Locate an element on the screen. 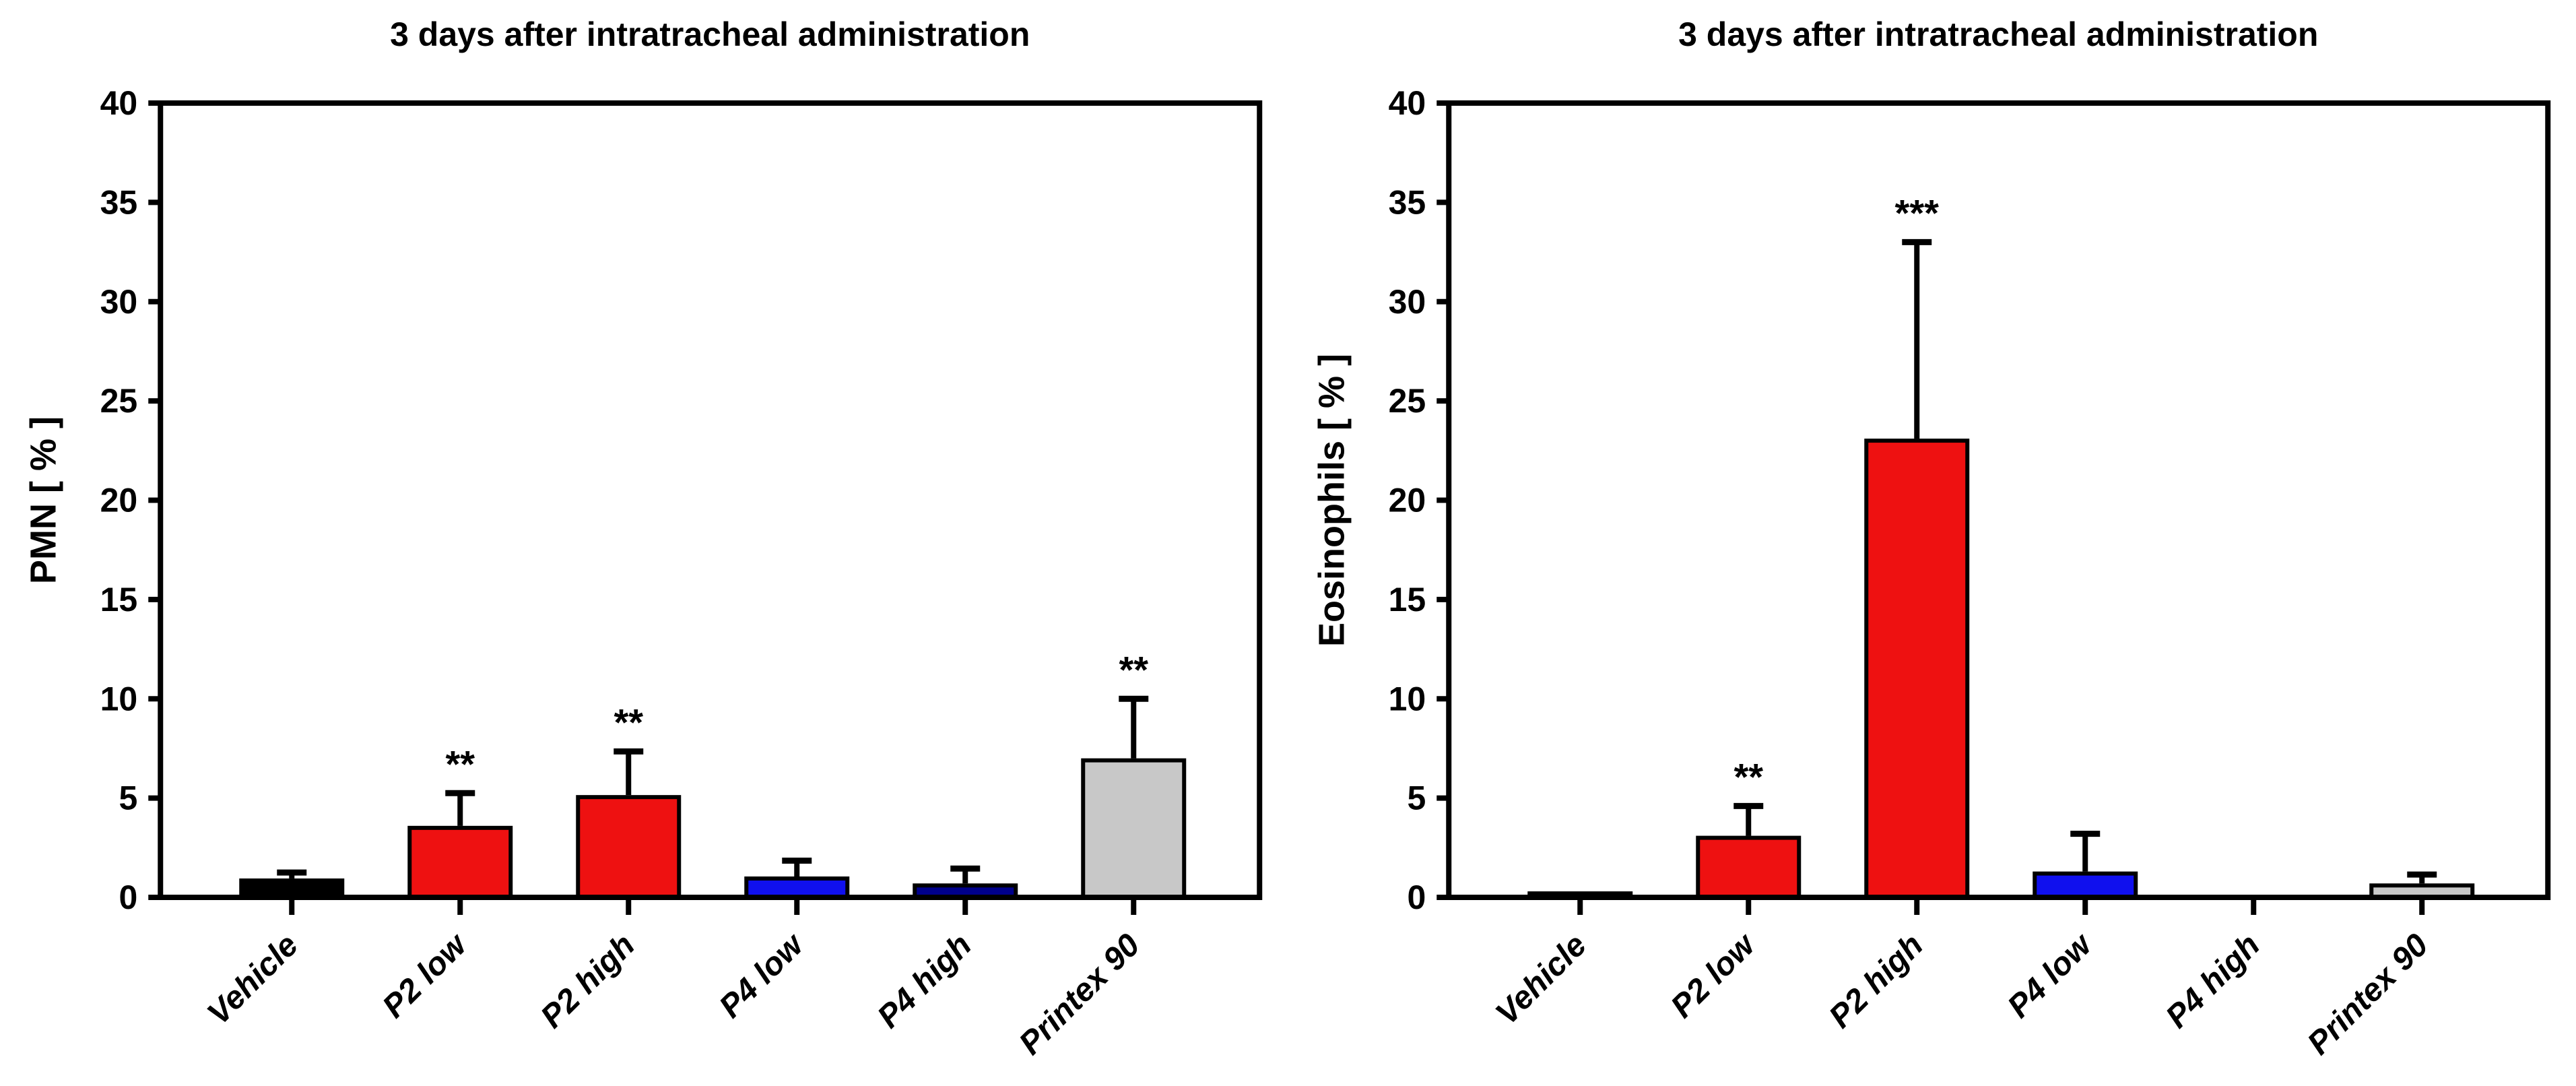 This screenshot has width=2576, height=1086. y-axis-label: Eosinophils [ % ] is located at coordinates (1331, 500).